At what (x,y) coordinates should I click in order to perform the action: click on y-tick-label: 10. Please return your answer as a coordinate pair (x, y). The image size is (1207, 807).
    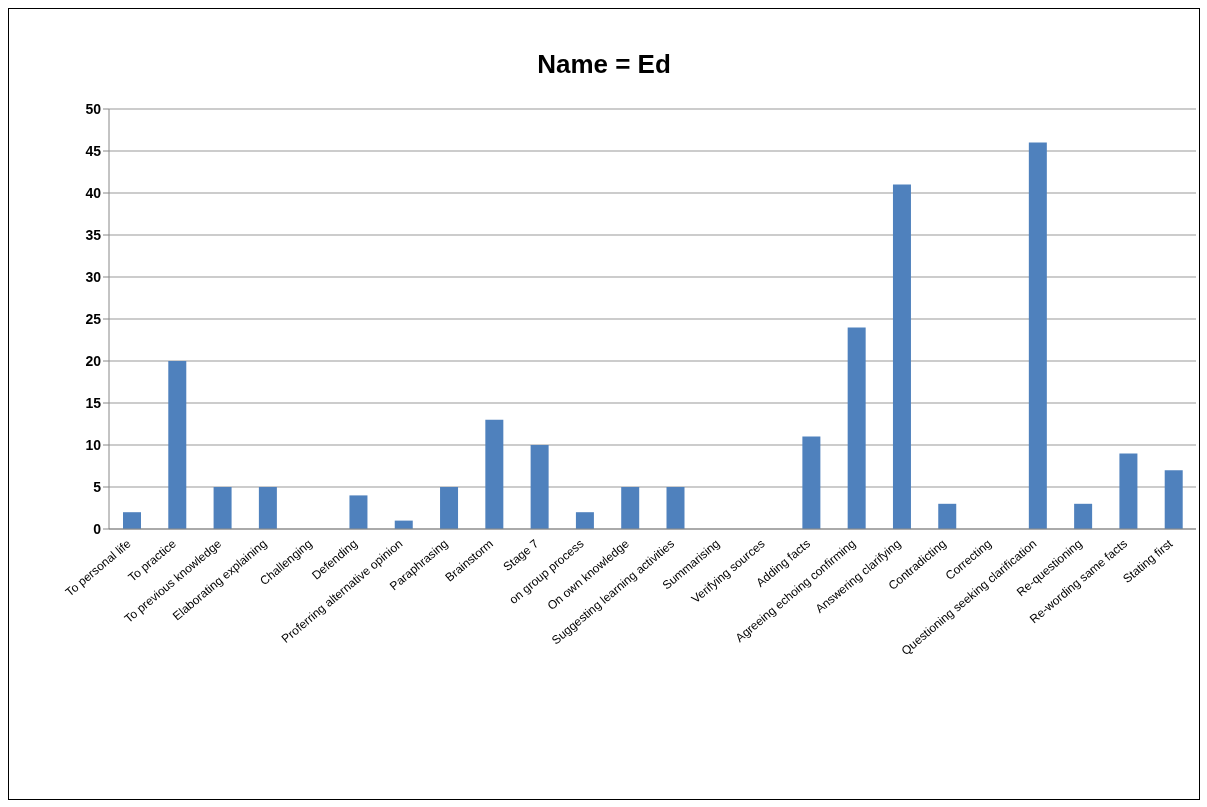
    Looking at the image, I should click on (93, 444).